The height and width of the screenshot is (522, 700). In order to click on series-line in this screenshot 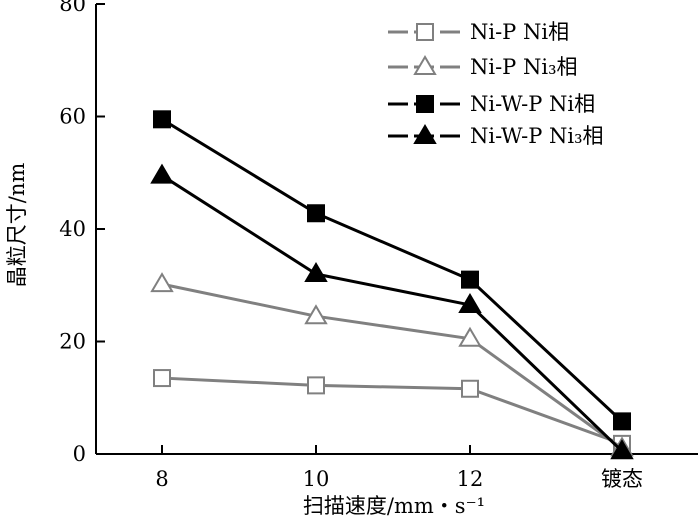, I will do `click(392, 411)`.